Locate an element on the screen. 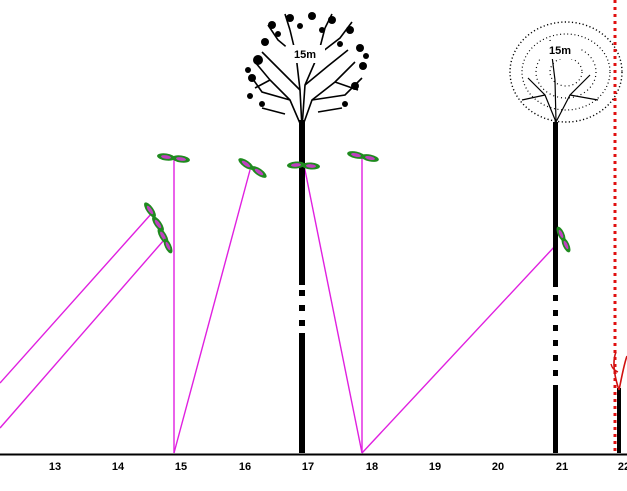  tick-label: 15 is located at coordinates (181, 467).